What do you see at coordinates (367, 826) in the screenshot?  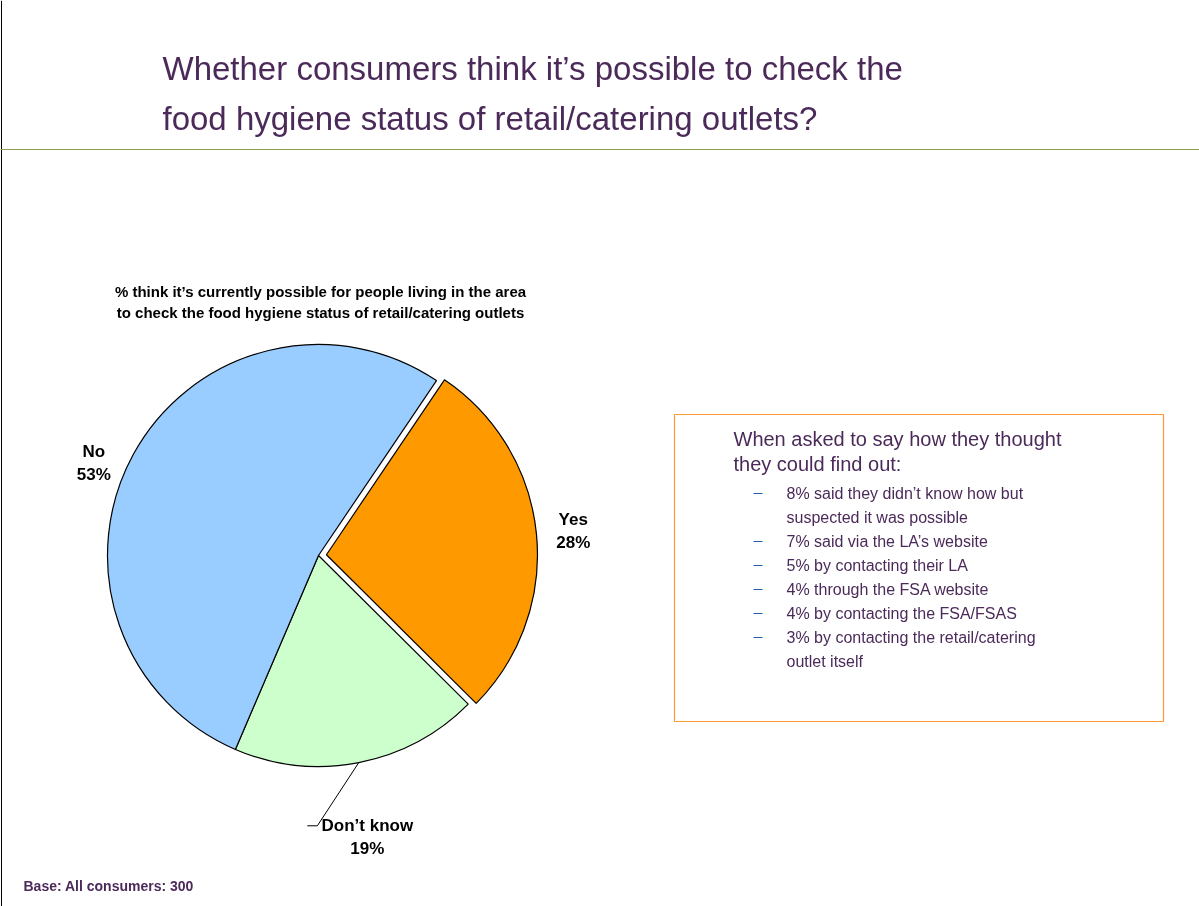 I see `slice-label: Don’t know` at bounding box center [367, 826].